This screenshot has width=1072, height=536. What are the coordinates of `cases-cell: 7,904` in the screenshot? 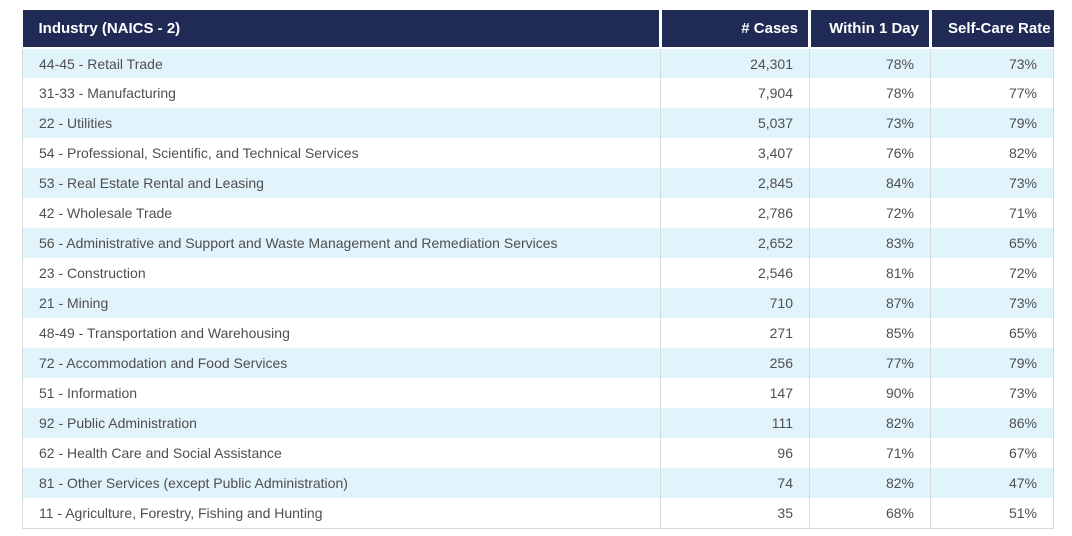 It's located at (735, 93).